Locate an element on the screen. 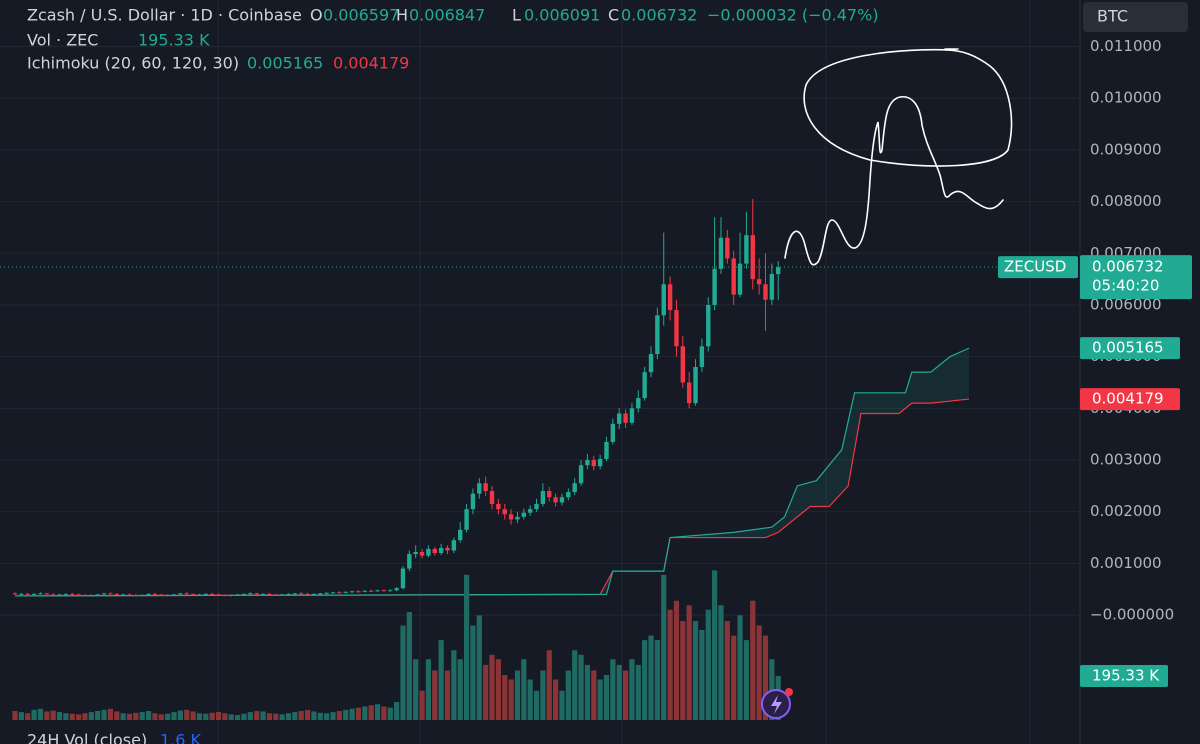 The width and height of the screenshot is (1200, 744). high-value: 0.006847 is located at coordinates (447, 15).